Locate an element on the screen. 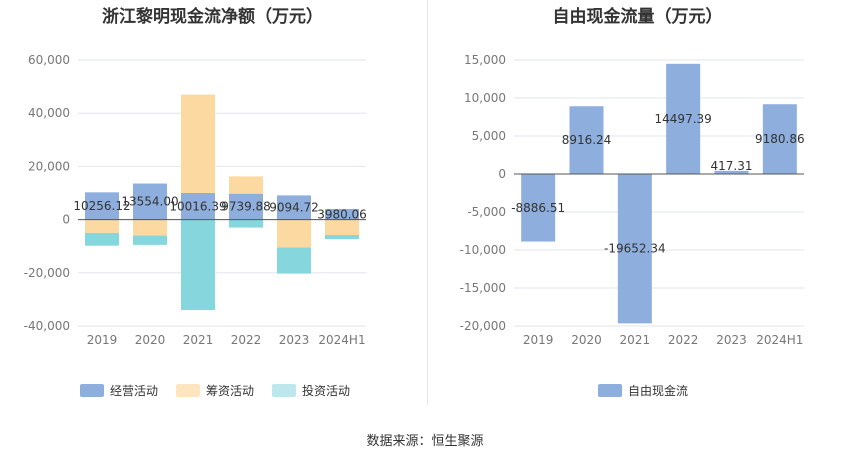  netflow-ytick-label: -20,000 is located at coordinates (47, 273).